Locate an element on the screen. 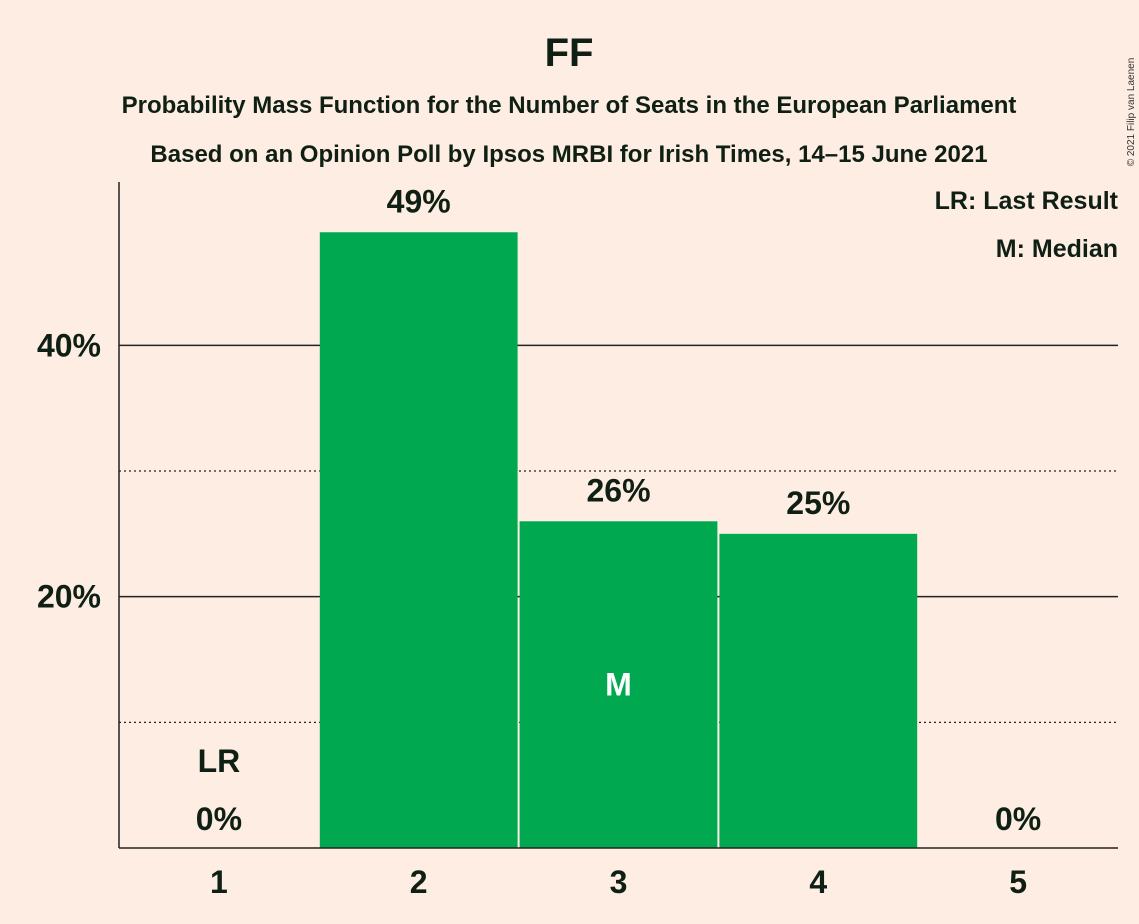  x-tick-label-3: 3 is located at coordinates (619, 882).